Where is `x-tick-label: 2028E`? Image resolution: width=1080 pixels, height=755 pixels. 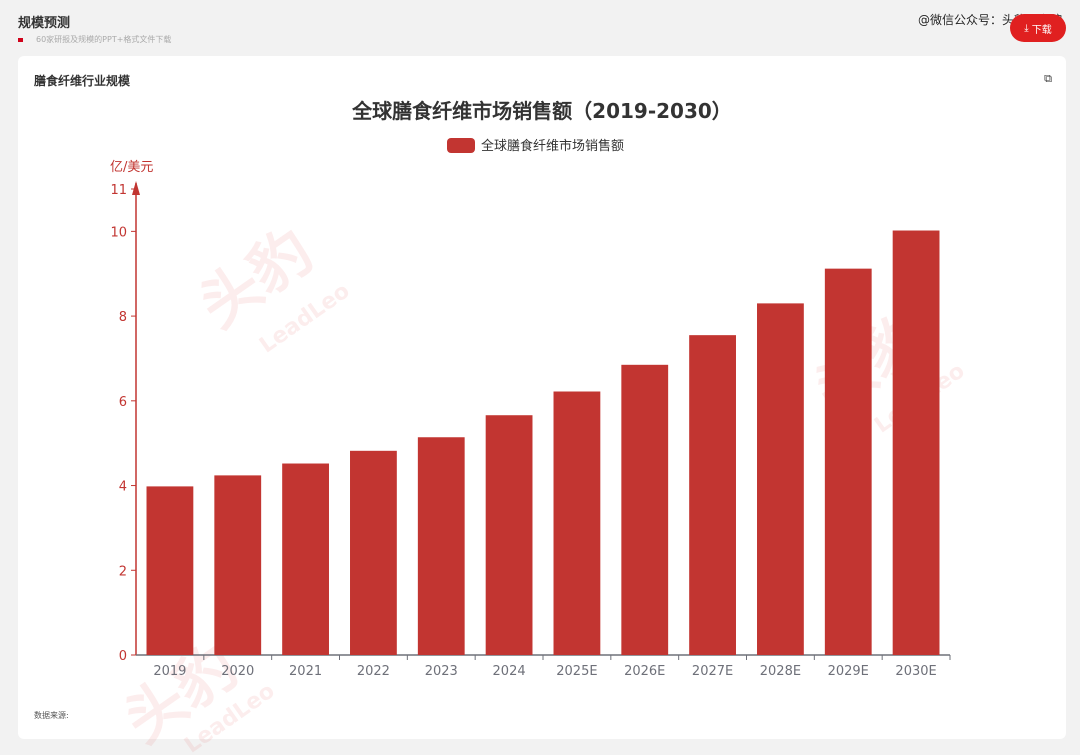 x-tick-label: 2028E is located at coordinates (780, 671).